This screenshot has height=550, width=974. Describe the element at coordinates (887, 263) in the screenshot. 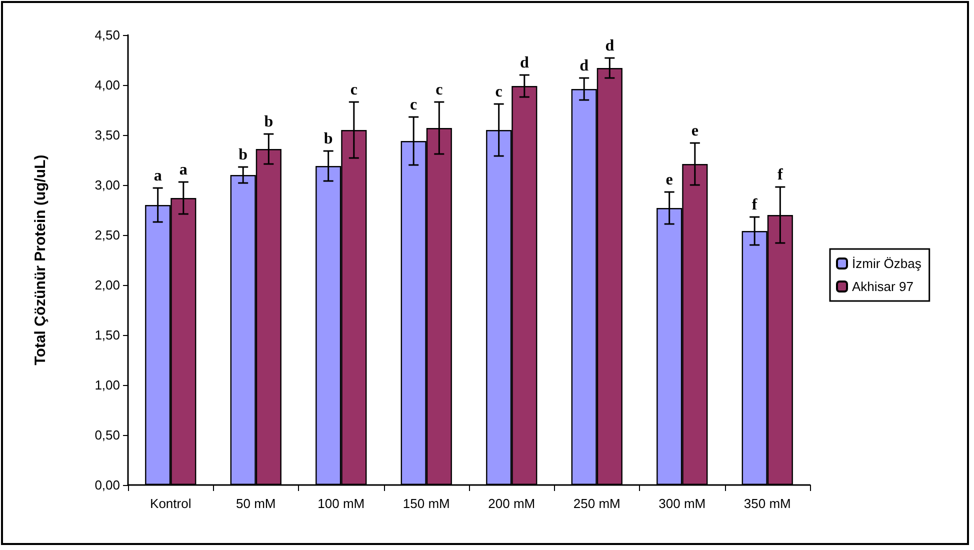

I see `legend-label: İzmir Özbaş` at that location.